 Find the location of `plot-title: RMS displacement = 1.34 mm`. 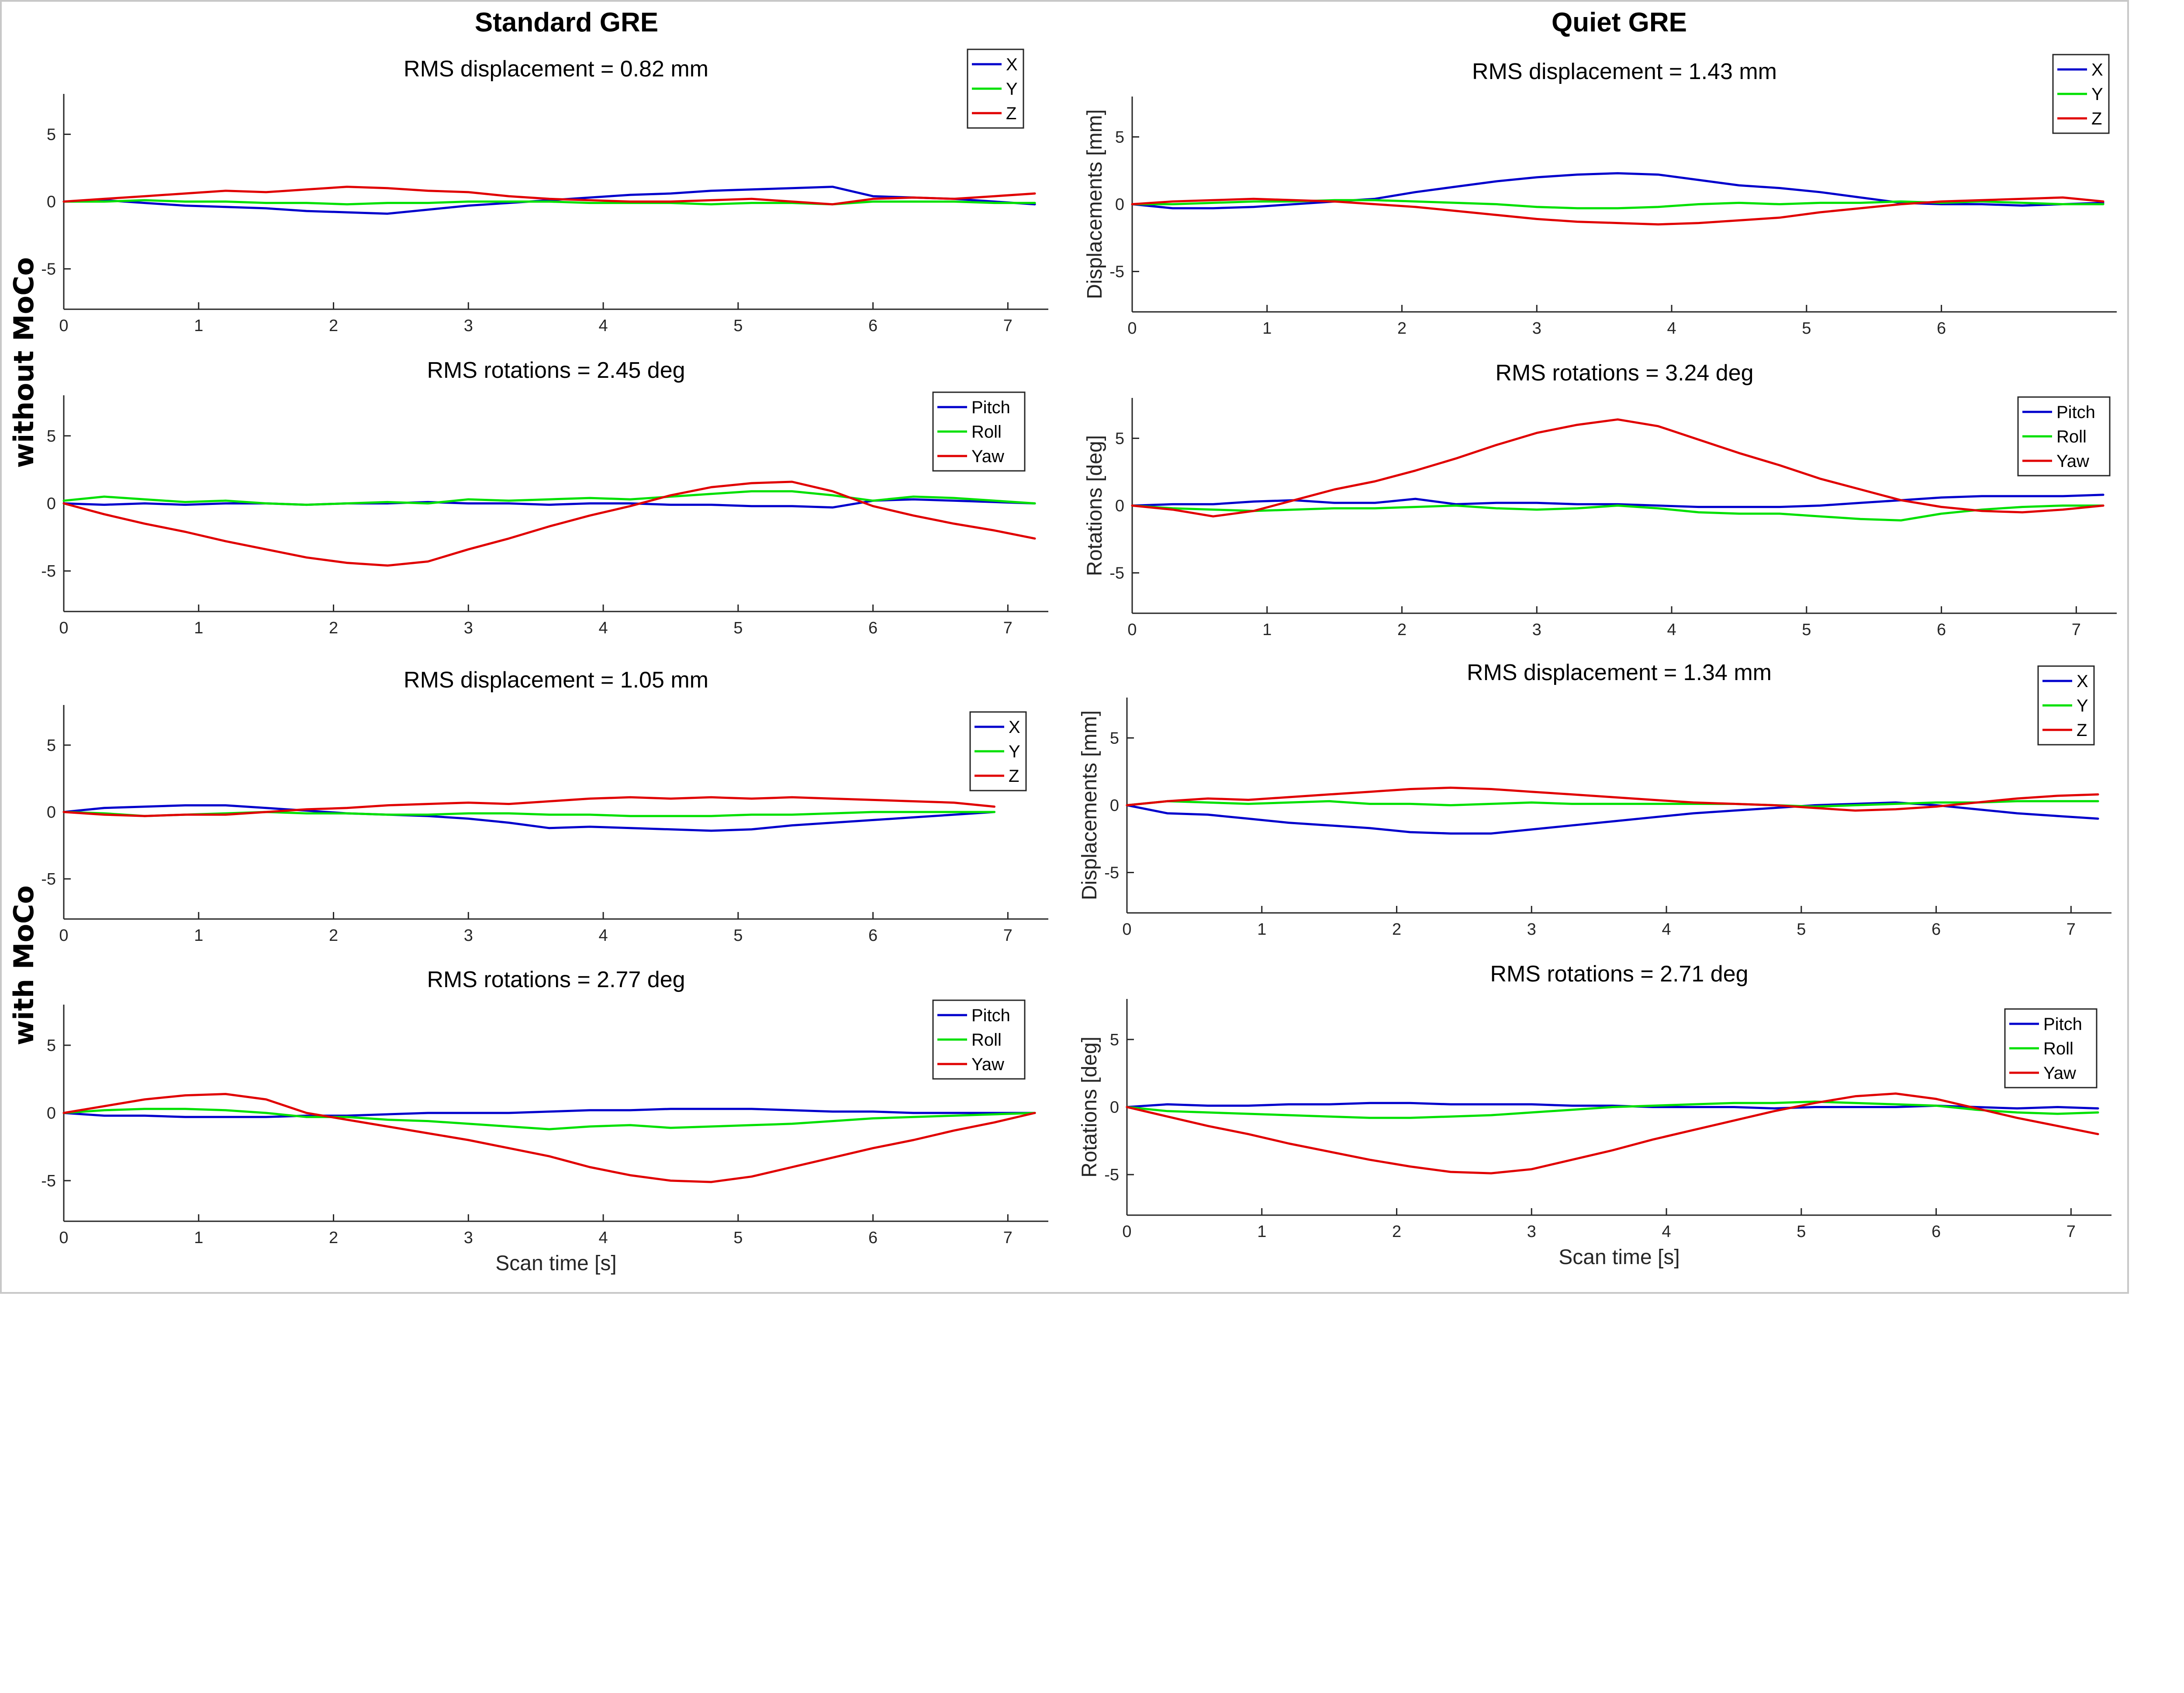

plot-title: RMS displacement = 1.34 mm is located at coordinates (1619, 672).